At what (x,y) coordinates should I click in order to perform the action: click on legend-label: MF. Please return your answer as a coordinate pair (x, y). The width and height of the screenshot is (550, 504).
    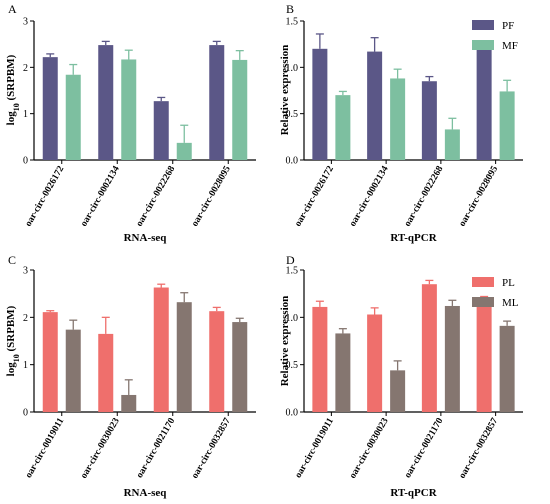
    Looking at the image, I should click on (510, 46).